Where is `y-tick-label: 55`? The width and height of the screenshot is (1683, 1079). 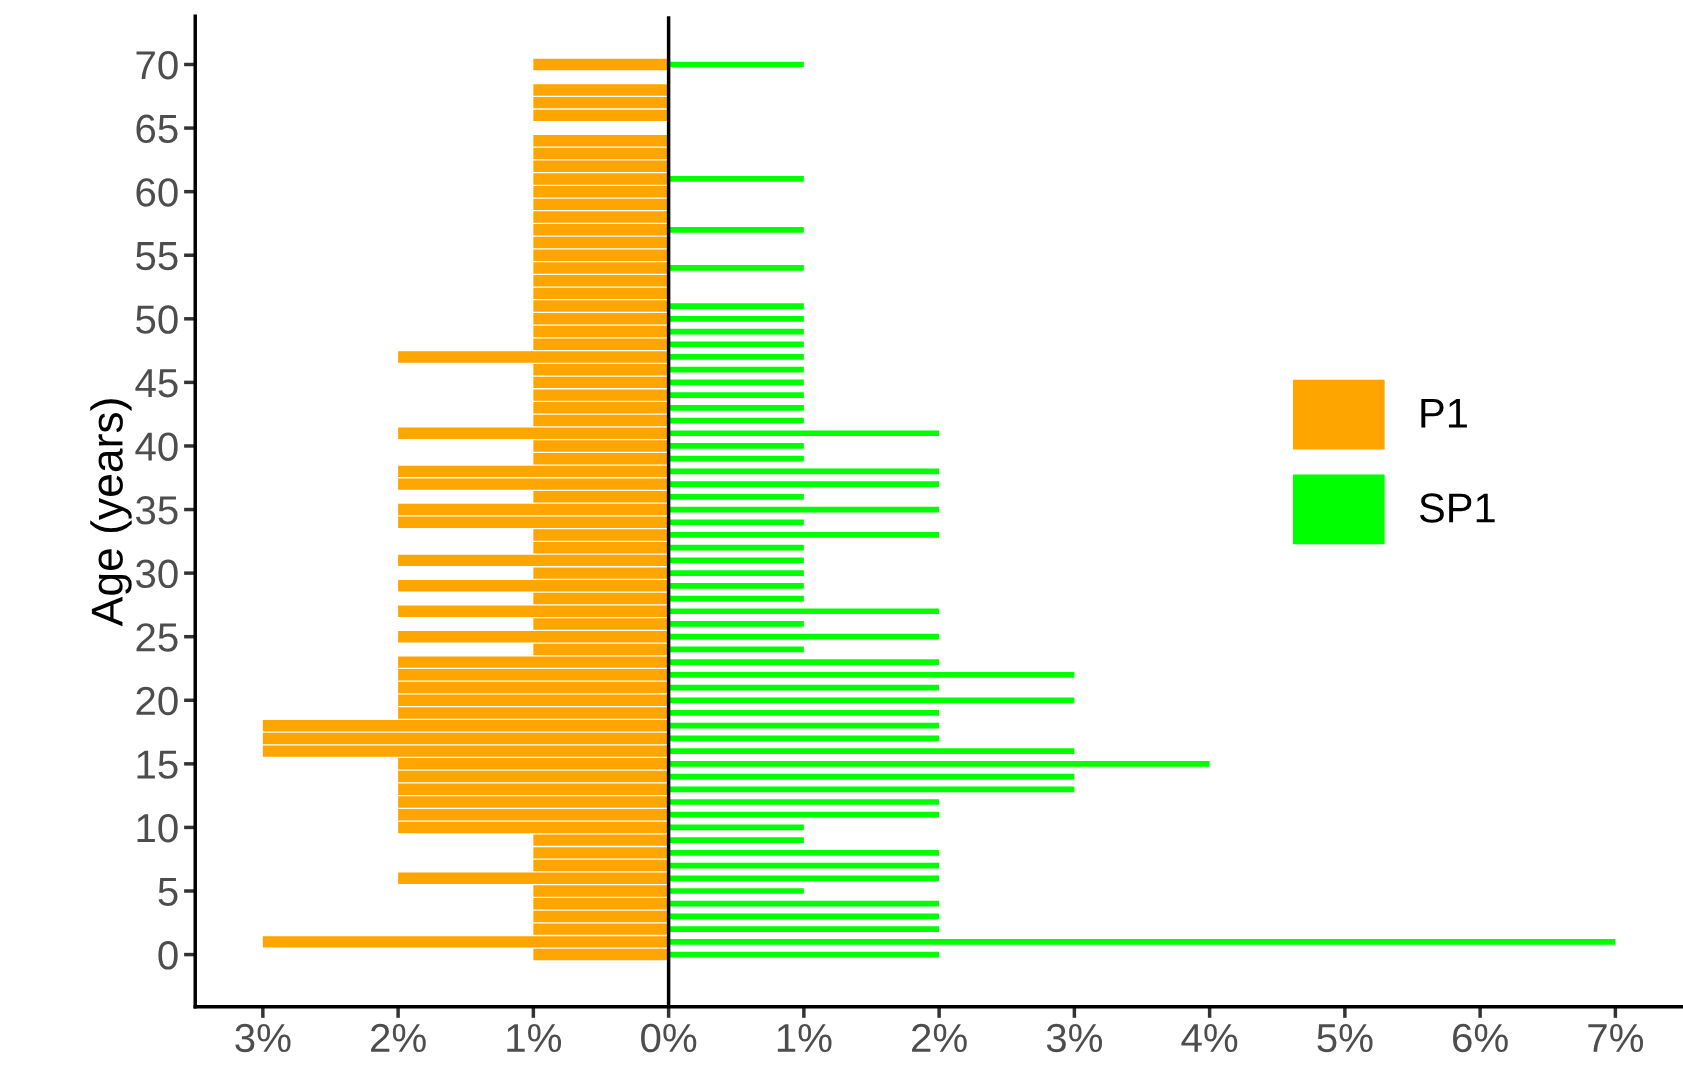
y-tick-label: 55 is located at coordinates (157, 256).